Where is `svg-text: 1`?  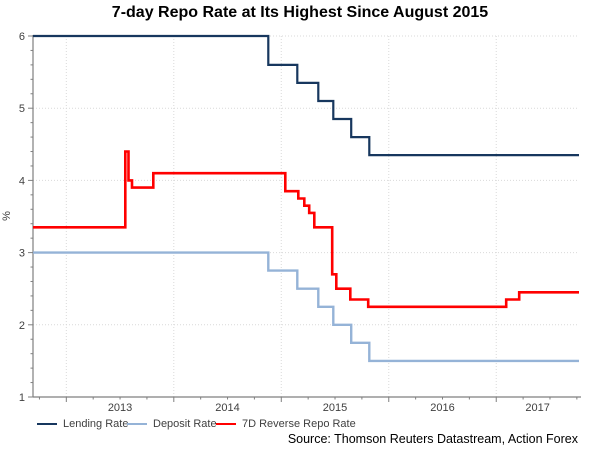 svg-text: 1 is located at coordinates (22, 398).